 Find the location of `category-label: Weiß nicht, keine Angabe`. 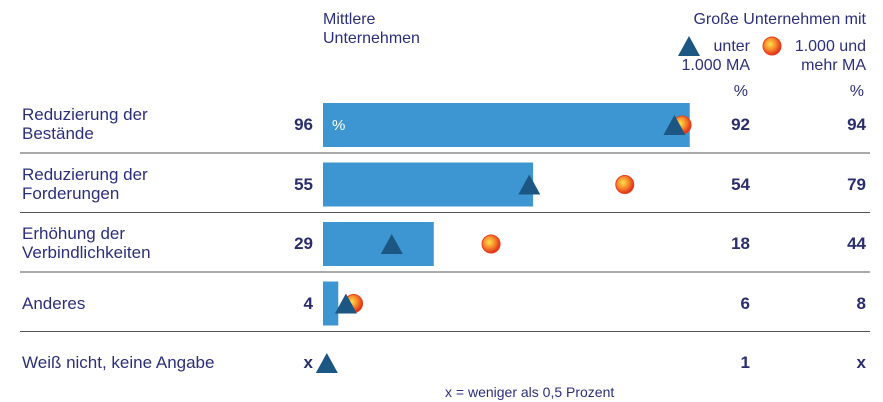

category-label: Weiß nicht, keine Angabe is located at coordinates (118, 362).